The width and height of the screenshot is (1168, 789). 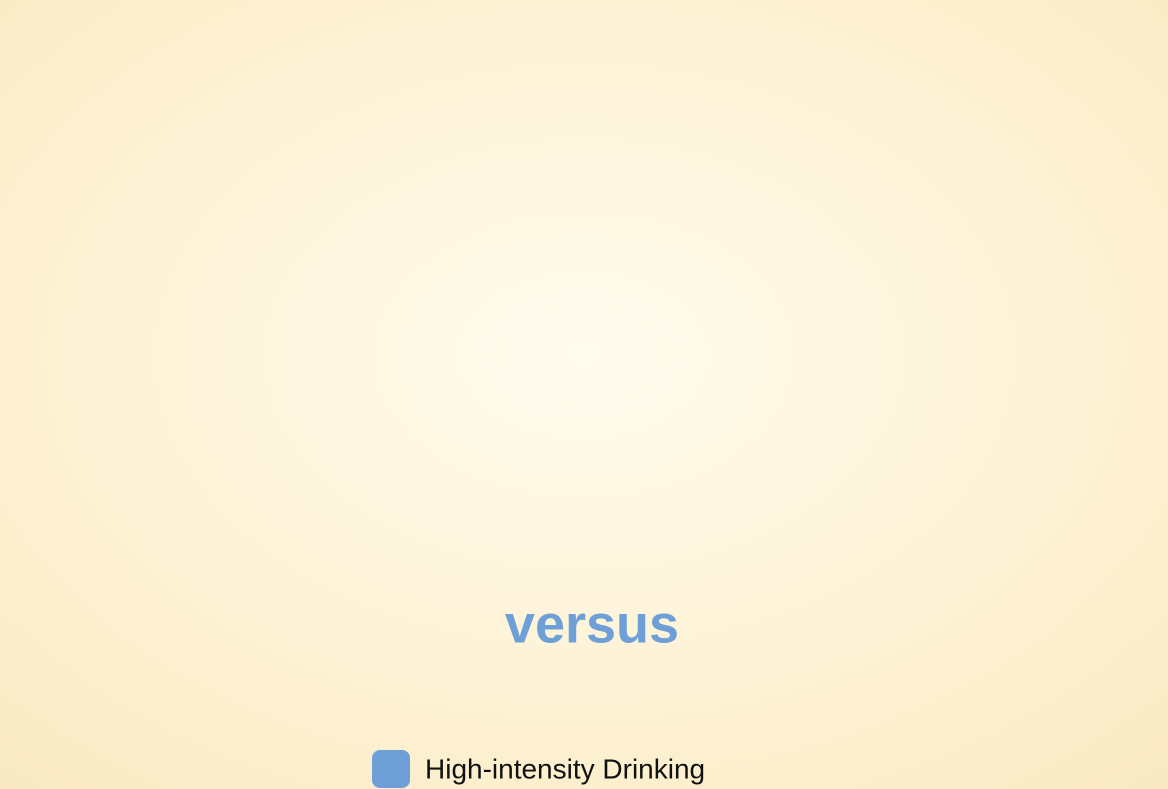 I want to click on legend-swatch, so click(x=391, y=769).